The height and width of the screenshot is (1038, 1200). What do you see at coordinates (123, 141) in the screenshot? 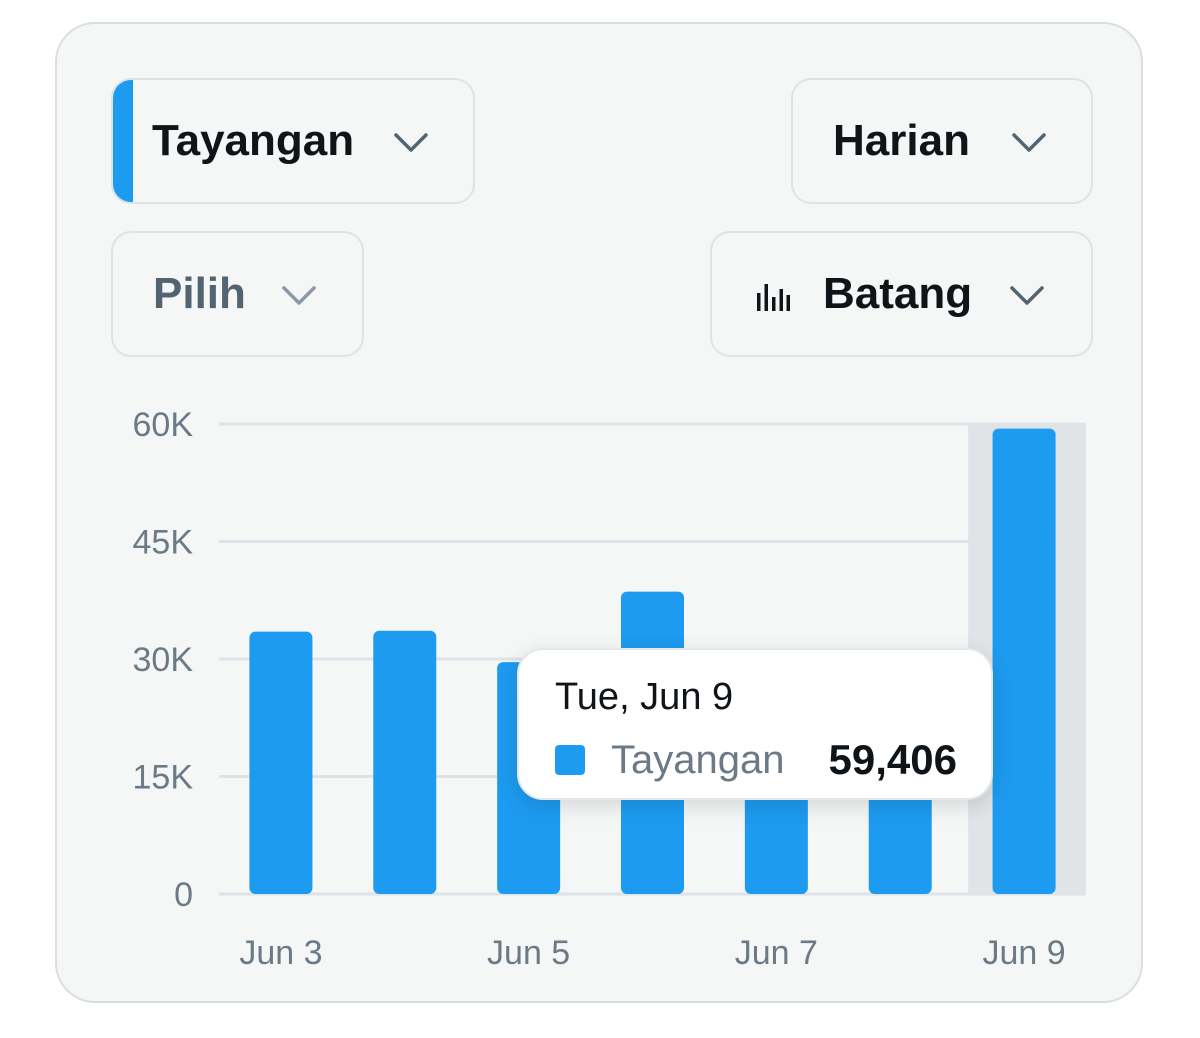
I see `series-color-indicator` at bounding box center [123, 141].